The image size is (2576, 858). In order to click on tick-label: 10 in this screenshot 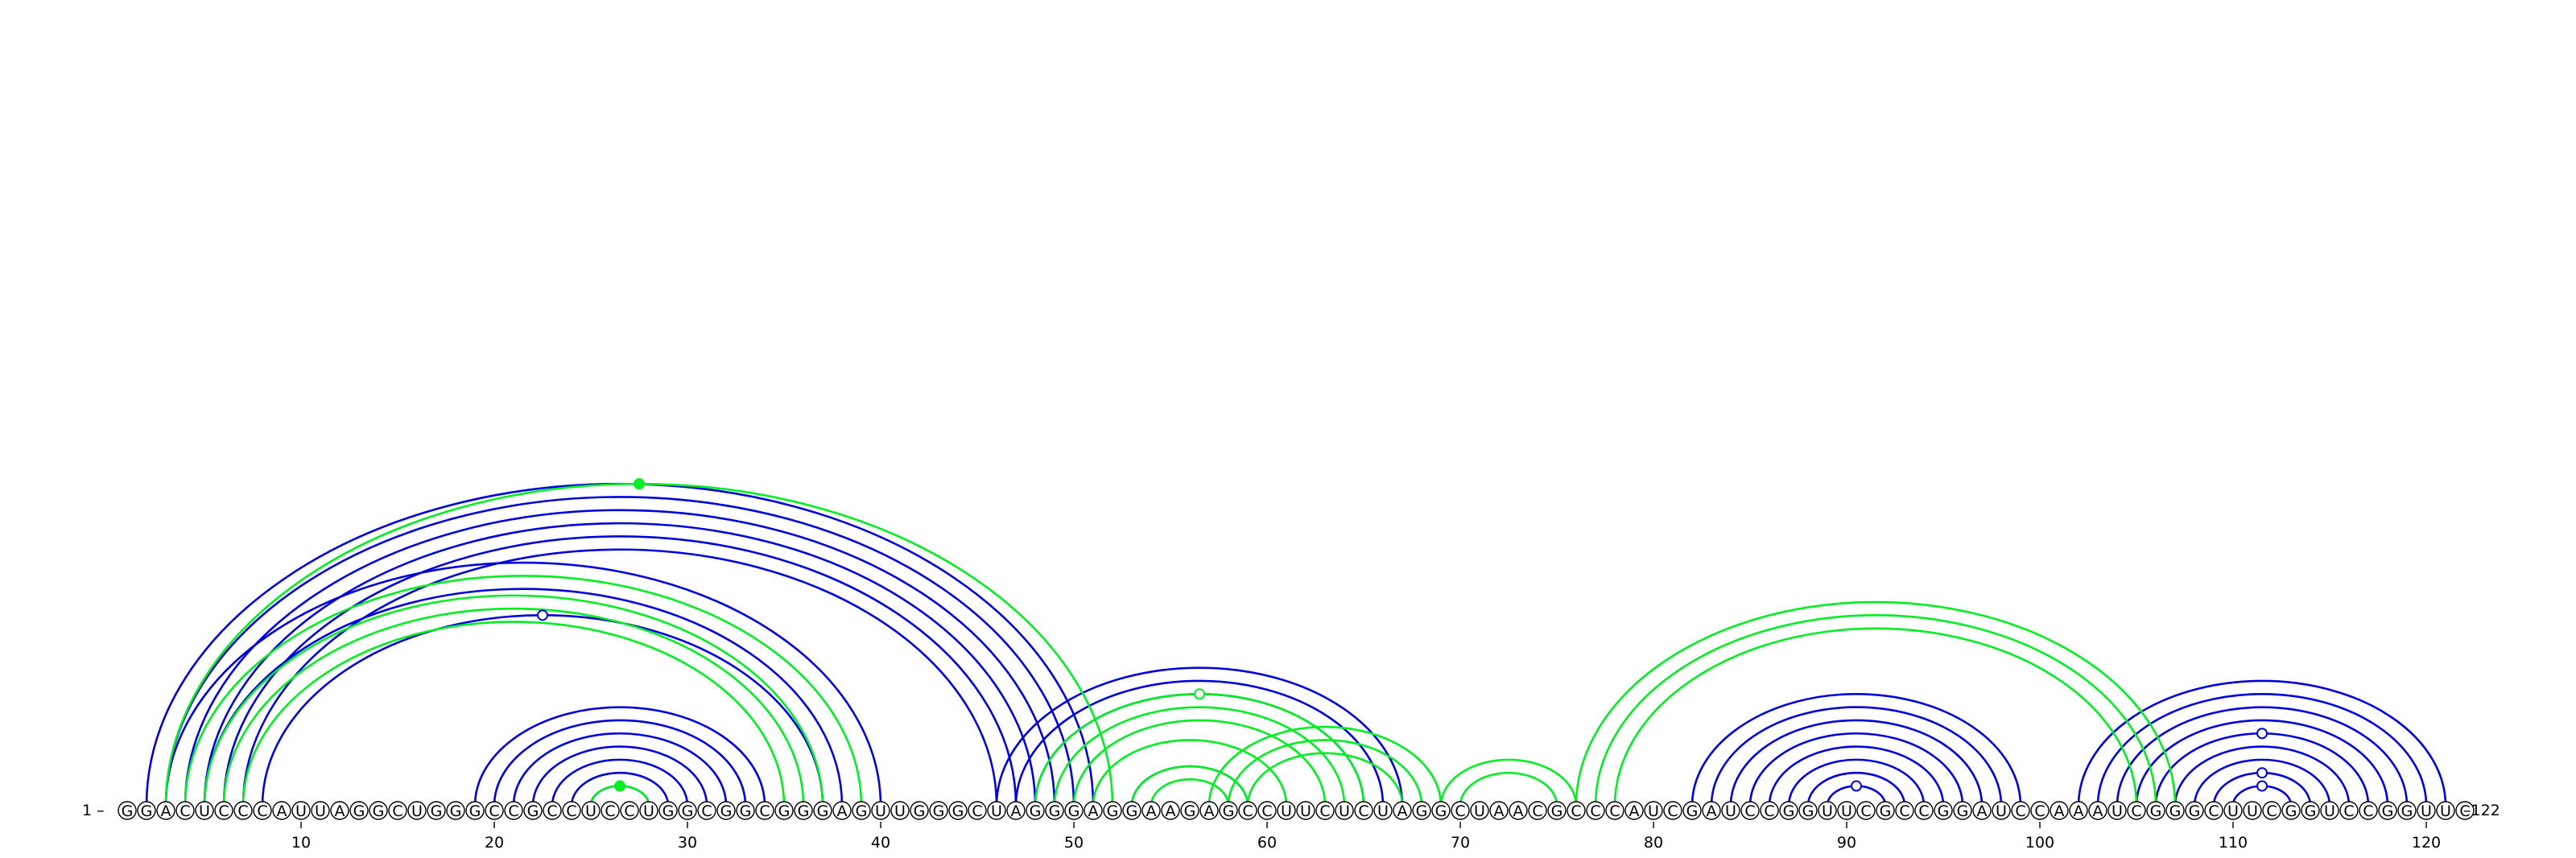, I will do `click(301, 843)`.